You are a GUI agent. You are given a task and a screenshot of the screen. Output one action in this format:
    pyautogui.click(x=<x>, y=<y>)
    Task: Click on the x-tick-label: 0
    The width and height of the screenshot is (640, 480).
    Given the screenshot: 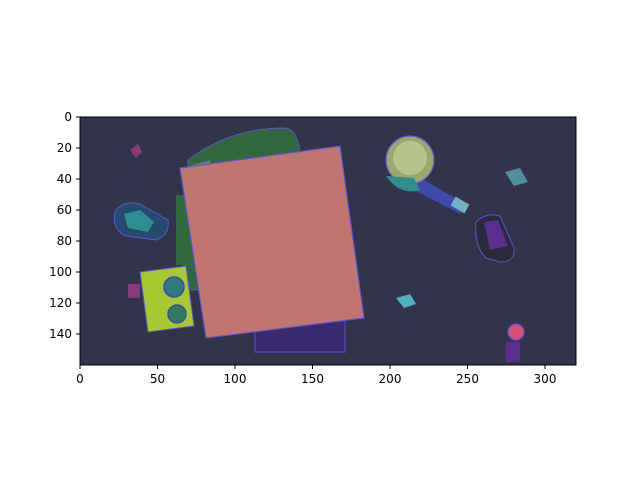 What is the action you would take?
    pyautogui.click(x=80, y=379)
    